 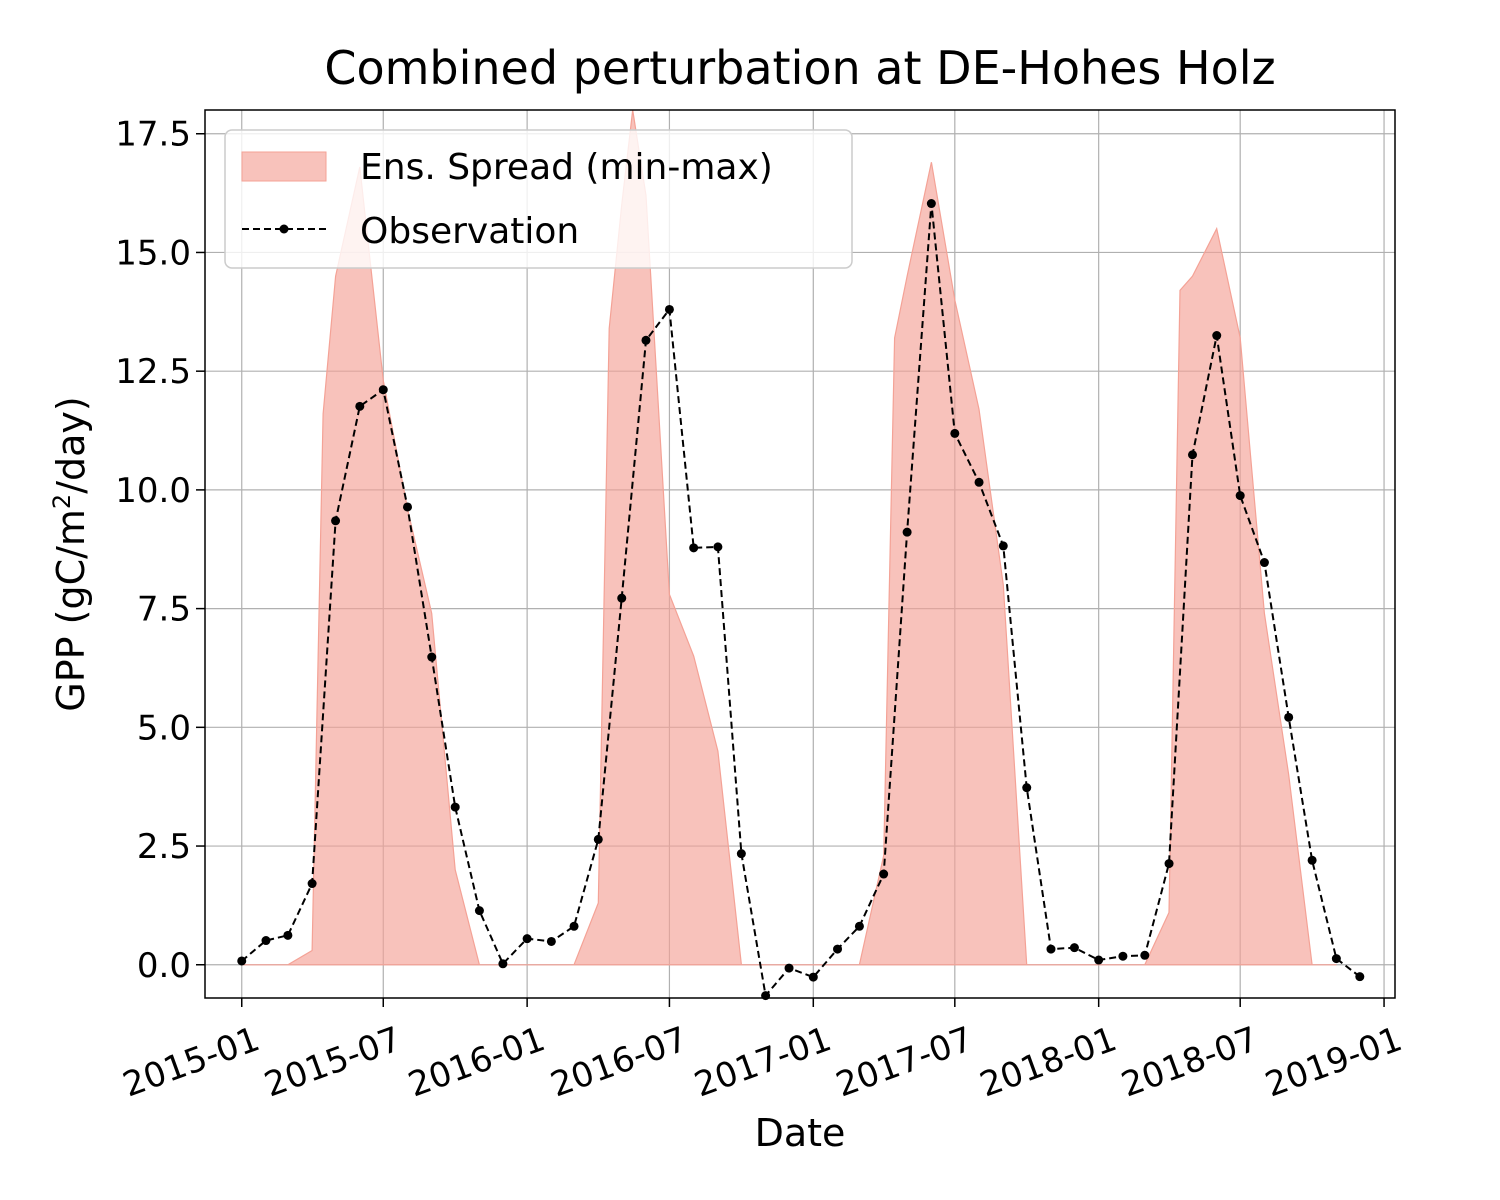 I want to click on y-tick-label: 7.5, so click(x=164, y=610).